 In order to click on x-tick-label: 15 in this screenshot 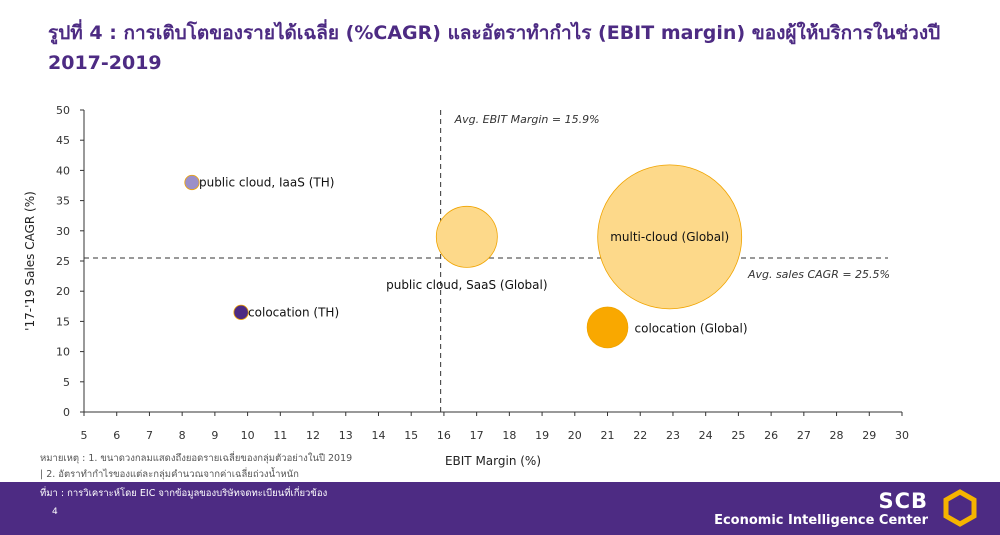, I will do `click(411, 435)`.